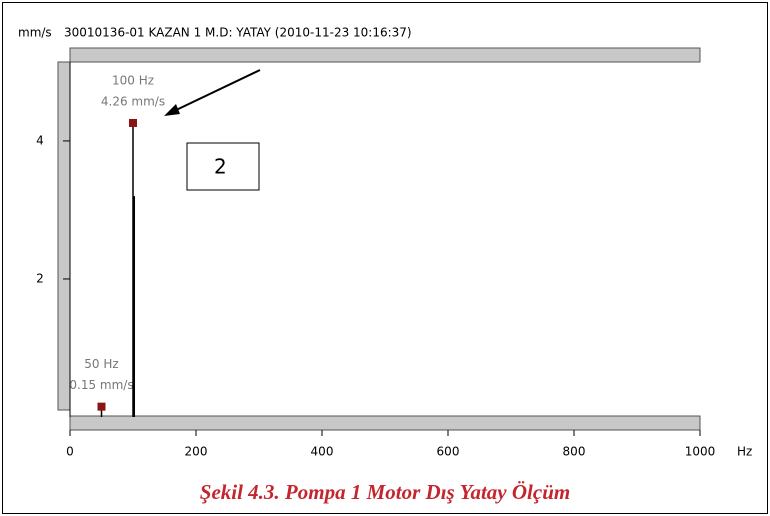  What do you see at coordinates (574, 452) in the screenshot?
I see `x-tick-label: 800` at bounding box center [574, 452].